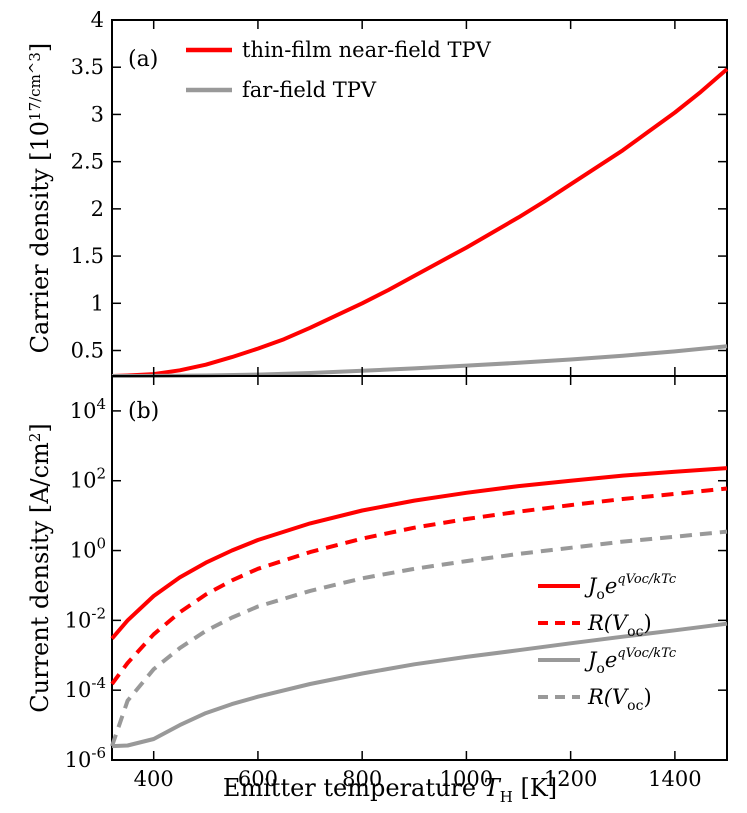 The width and height of the screenshot is (747, 813). Describe the element at coordinates (87, 351) in the screenshot. I see `panel-a-ytick-label: 0.5` at that location.